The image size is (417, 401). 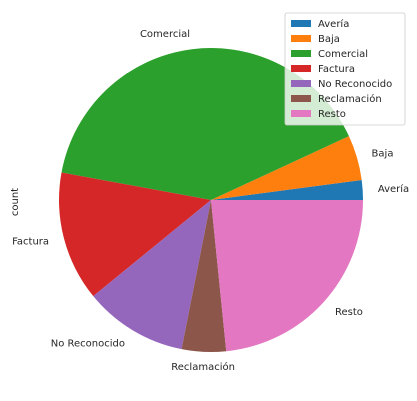 What do you see at coordinates (301, 38) in the screenshot?
I see `legend-swatch-baja` at bounding box center [301, 38].